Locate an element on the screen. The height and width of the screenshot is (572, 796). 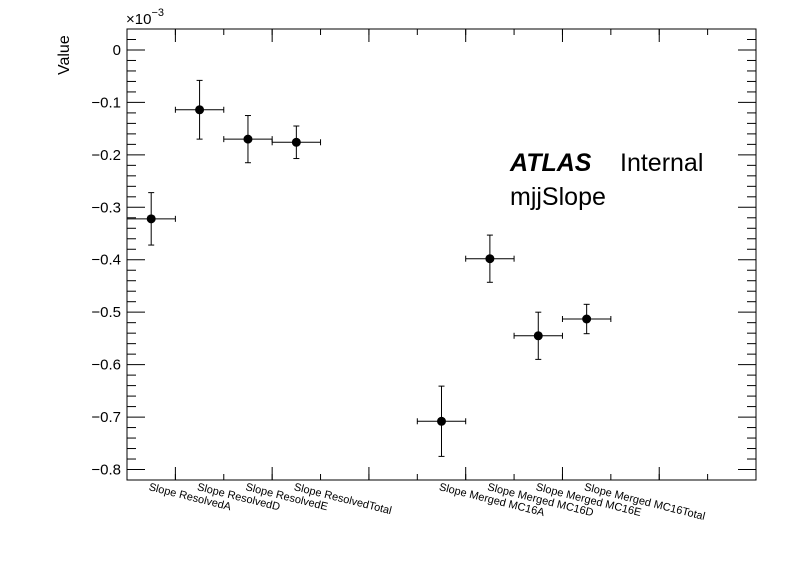
plot-name-label: mjjSlope is located at coordinates (558, 197).